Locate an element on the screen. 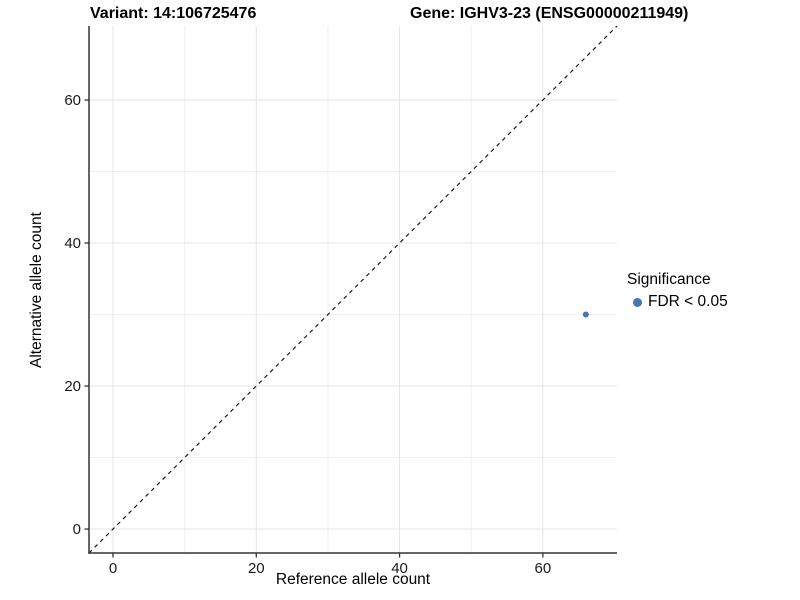 This screenshot has width=800, height=600. plot-title-gene: Gene: IGHV3-23 (ENSG00000211949) is located at coordinates (549, 13).